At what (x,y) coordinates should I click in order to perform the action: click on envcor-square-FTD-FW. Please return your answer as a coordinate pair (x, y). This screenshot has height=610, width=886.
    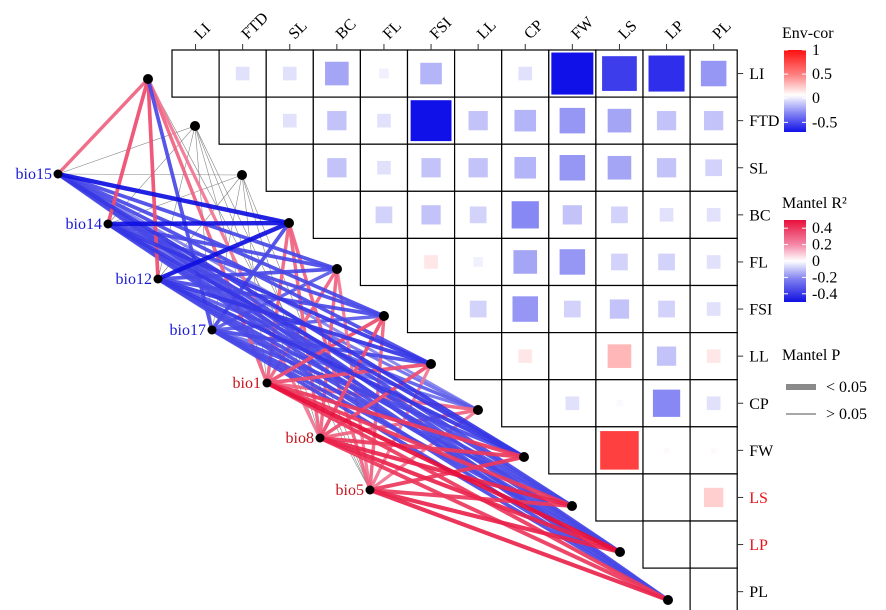
    Looking at the image, I should click on (572, 120).